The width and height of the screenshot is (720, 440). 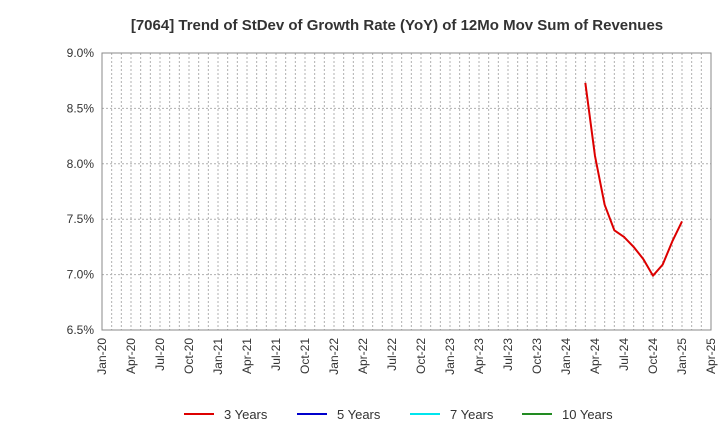 What do you see at coordinates (398, 414) in the screenshot?
I see `legend: 3 Years 5 Years 7 Years 10 Years` at bounding box center [398, 414].